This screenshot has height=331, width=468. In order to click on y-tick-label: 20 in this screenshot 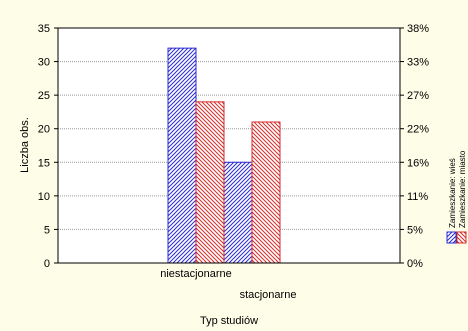, I will do `click(44, 130)`.